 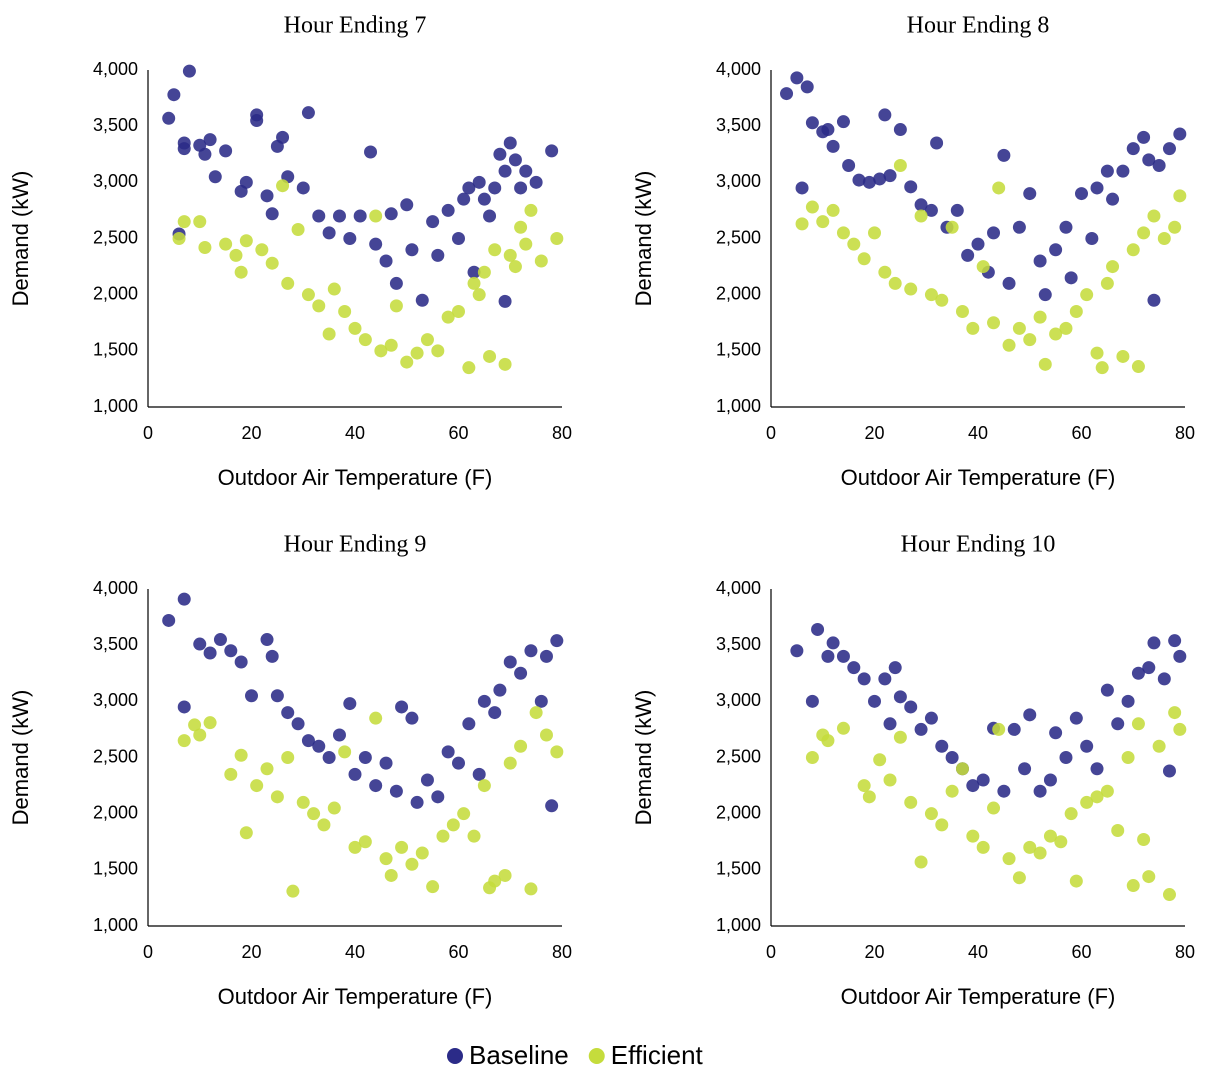 What do you see at coordinates (738, 237) in the screenshot?
I see `y-tick-label: 2,500` at bounding box center [738, 237].